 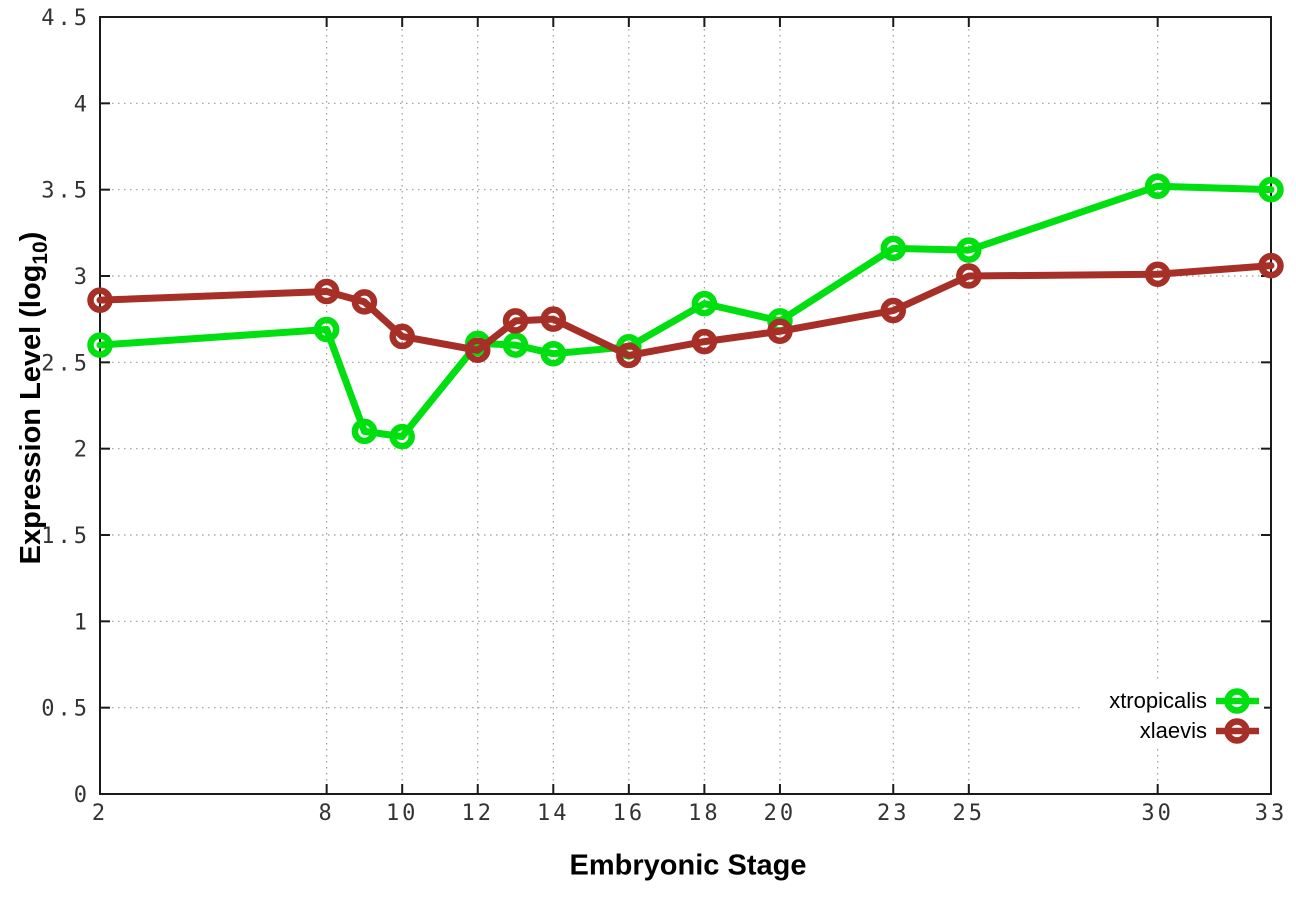 I want to click on y-axis-label: Expression Level (log10), so click(x=34, y=398).